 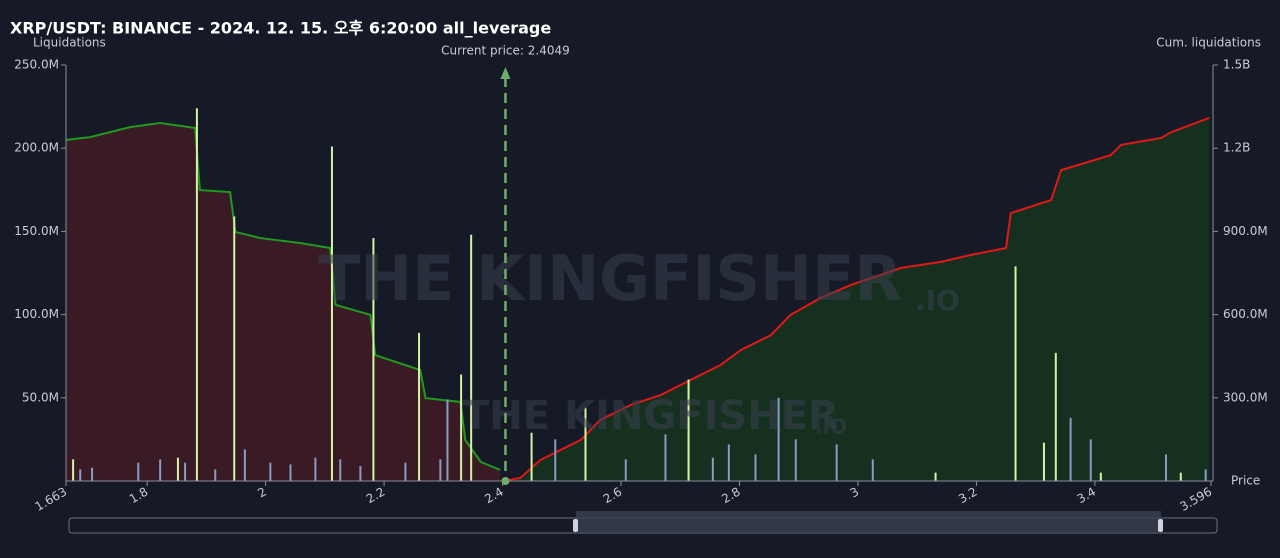 What do you see at coordinates (1236, 148) in the screenshot?
I see `y2-tick-label: 1.2B` at bounding box center [1236, 148].